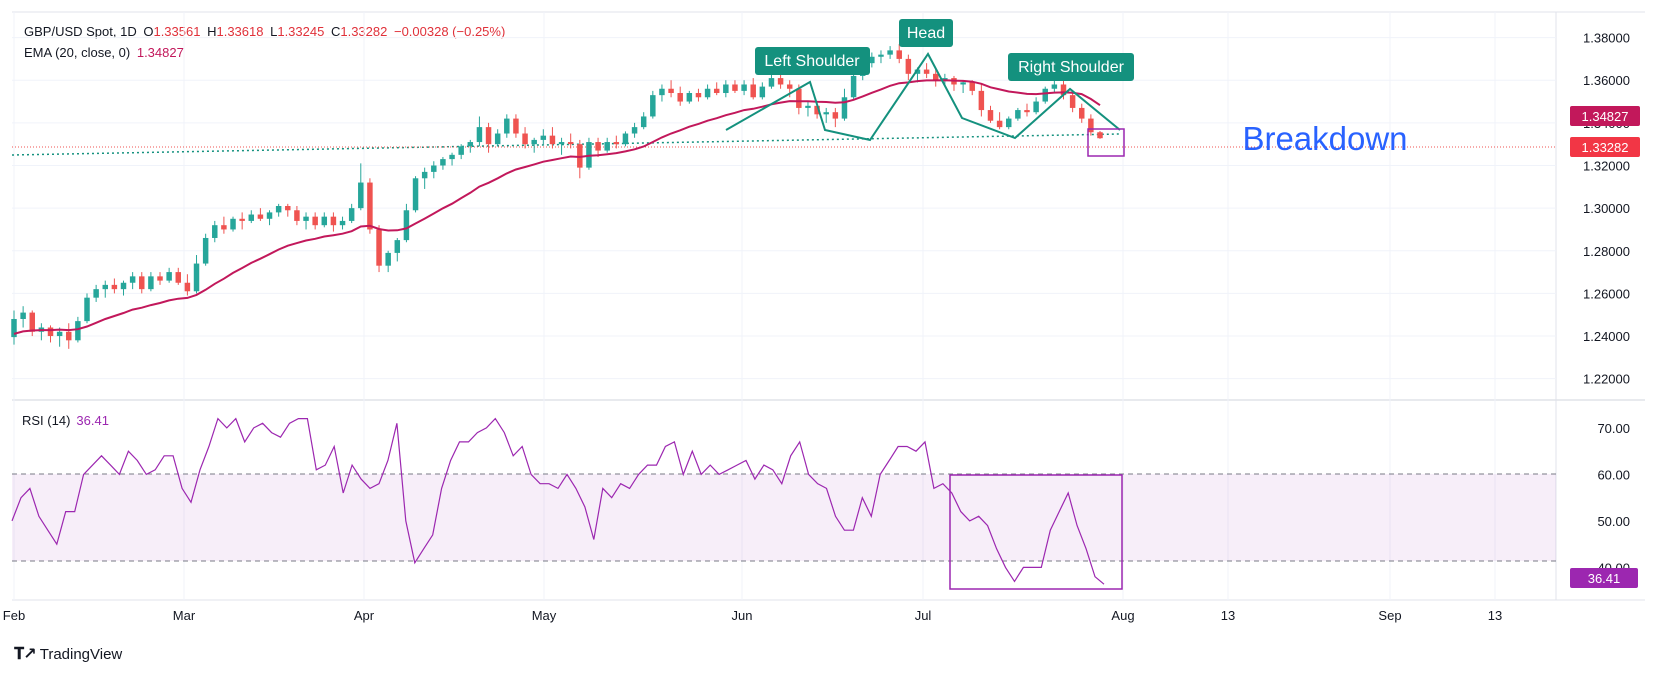 The image size is (1656, 675). Describe the element at coordinates (1606, 251) in the screenshot. I see `price-tick-label: 1.28000` at that location.